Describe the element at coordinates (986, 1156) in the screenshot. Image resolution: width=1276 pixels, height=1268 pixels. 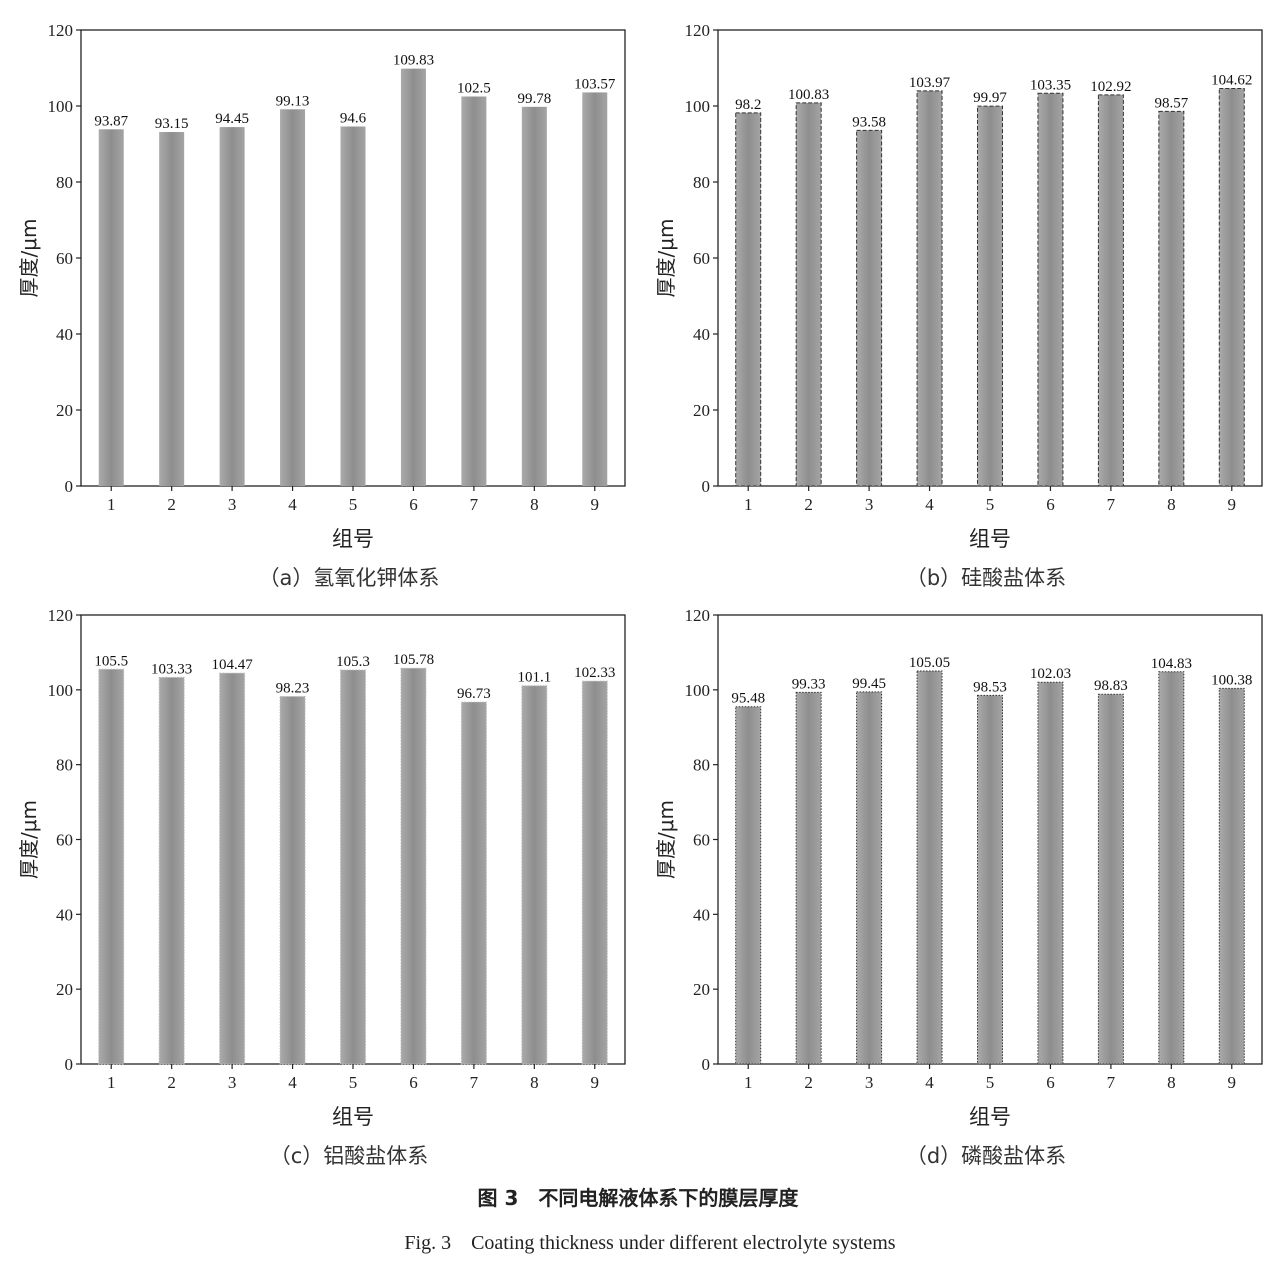
I see `panel-d-caption: （d）磷酸盐体系` at that location.